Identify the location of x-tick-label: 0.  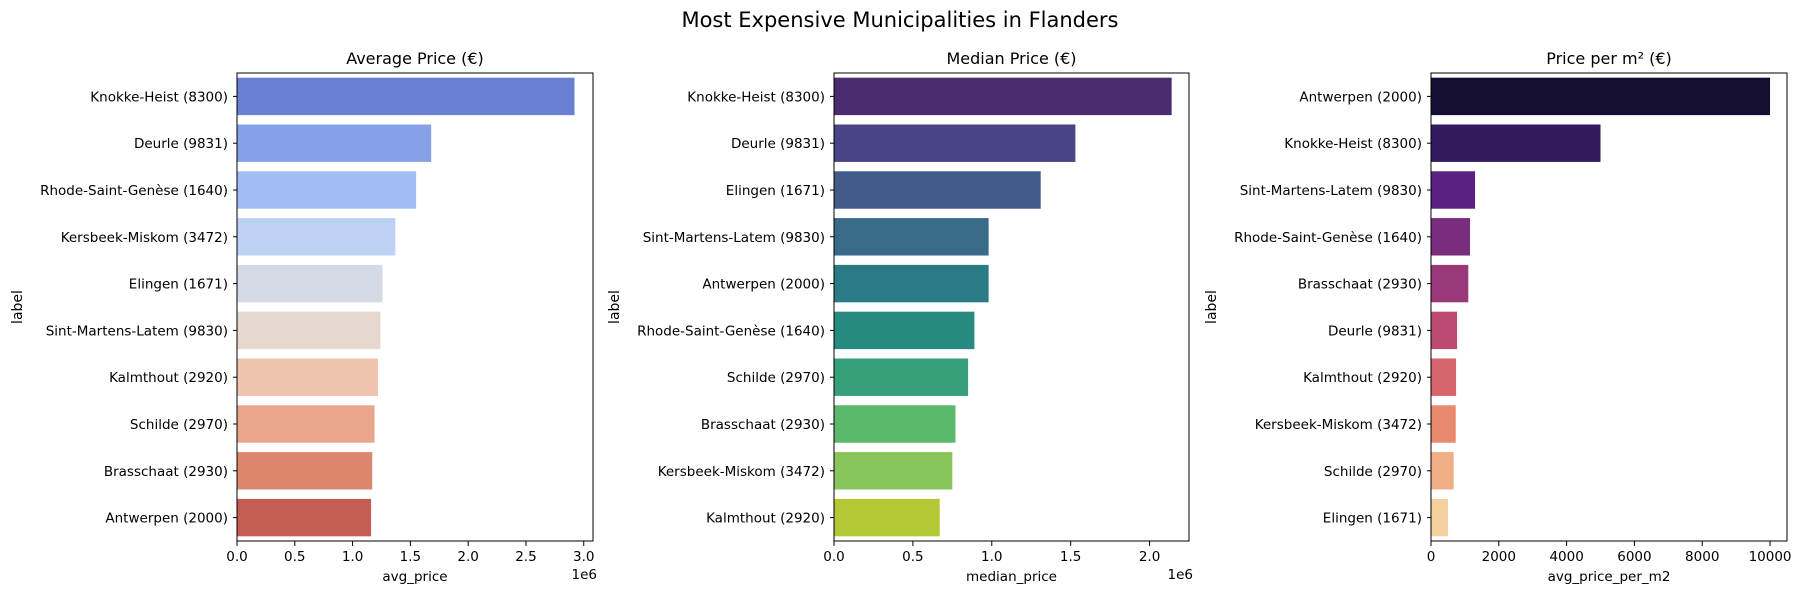
(1431, 557).